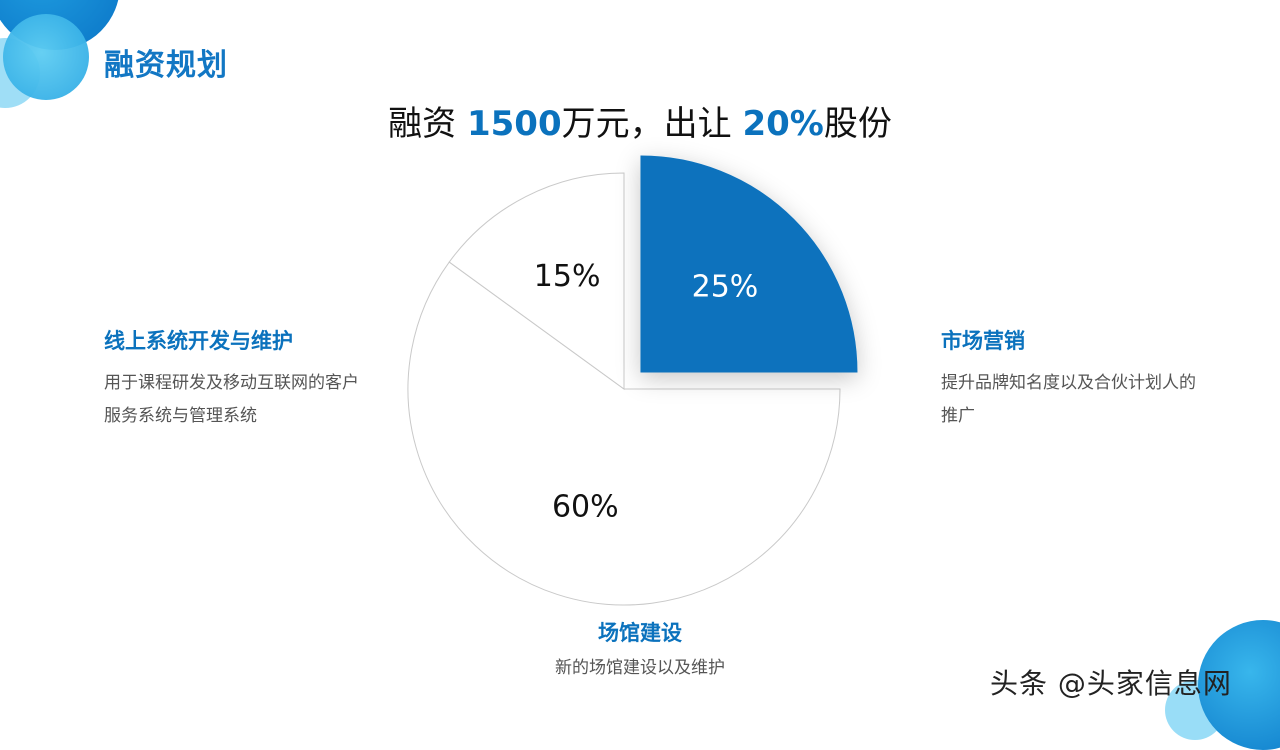  I want to click on legend-online-desc: 用于课程研发及移动互联网的客户服务系统与管理系统, so click(231, 399).